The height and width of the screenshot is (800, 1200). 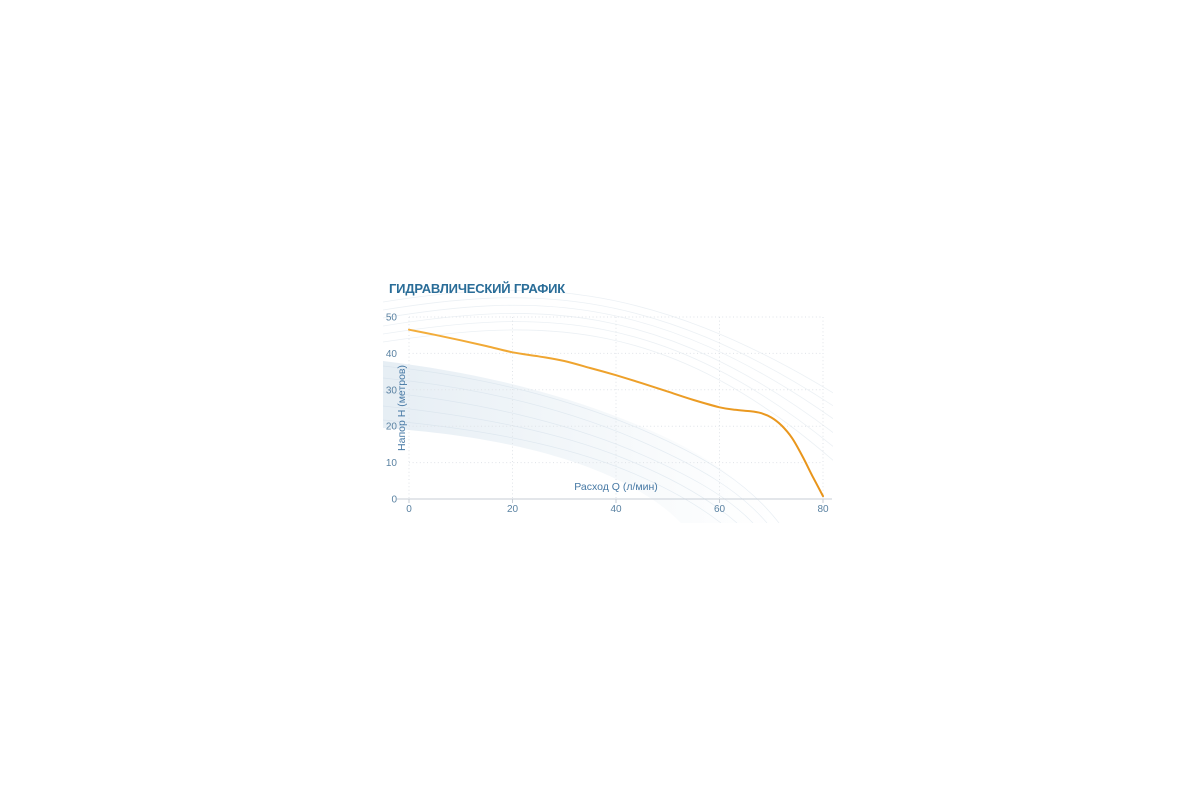 What do you see at coordinates (720, 509) in the screenshot?
I see `x-tick-label: 60` at bounding box center [720, 509].